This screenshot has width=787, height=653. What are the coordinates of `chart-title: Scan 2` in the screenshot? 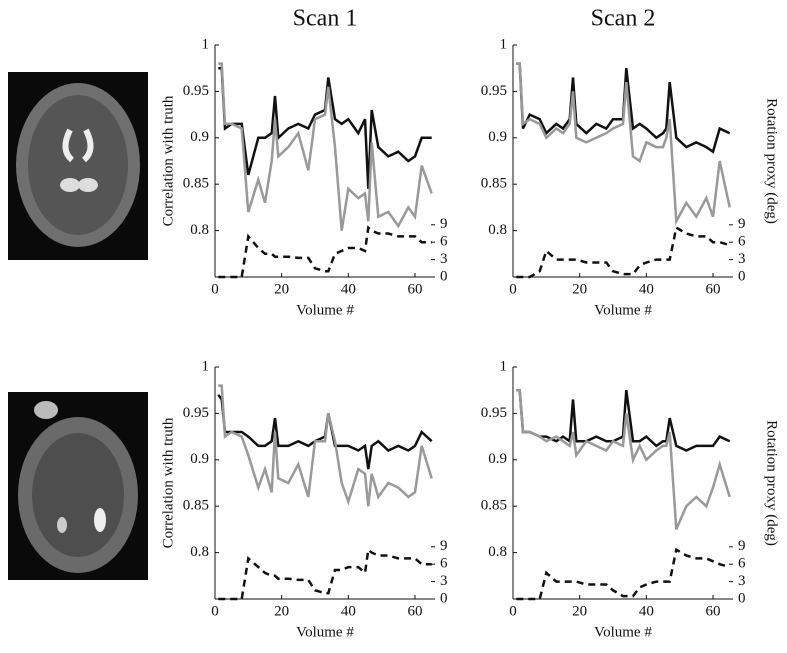 It's located at (623, 19).